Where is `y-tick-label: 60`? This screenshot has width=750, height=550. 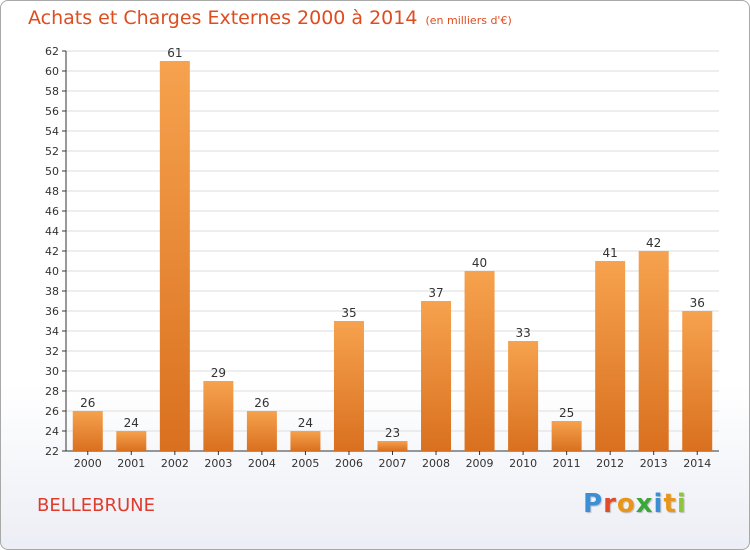
y-tick-label: 60 is located at coordinates (52, 71).